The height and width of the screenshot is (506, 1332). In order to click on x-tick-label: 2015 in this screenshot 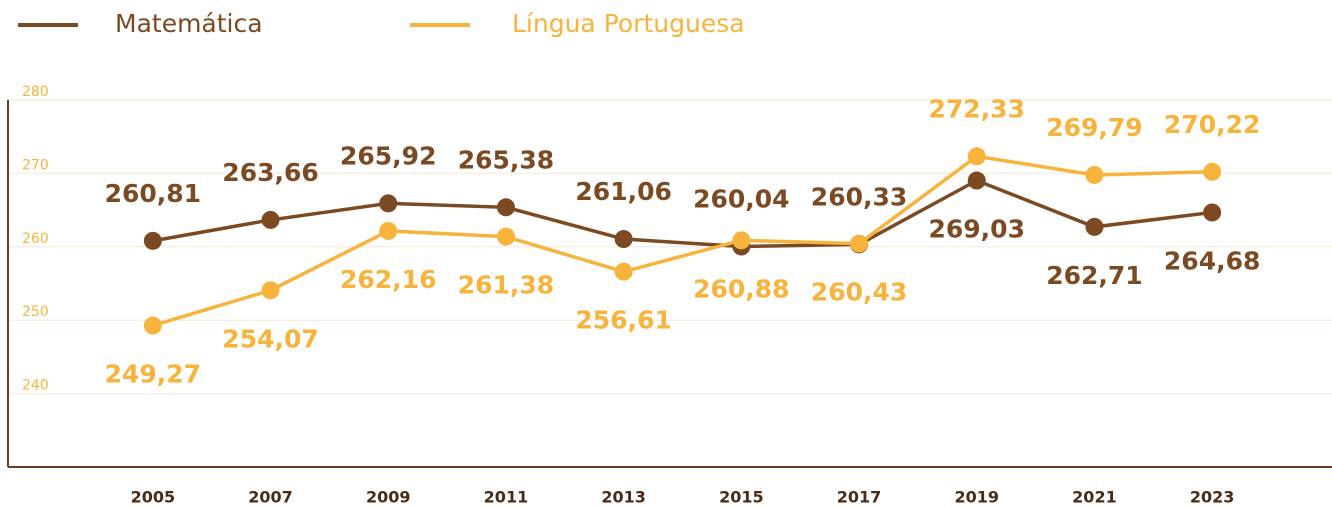, I will do `click(741, 497)`.